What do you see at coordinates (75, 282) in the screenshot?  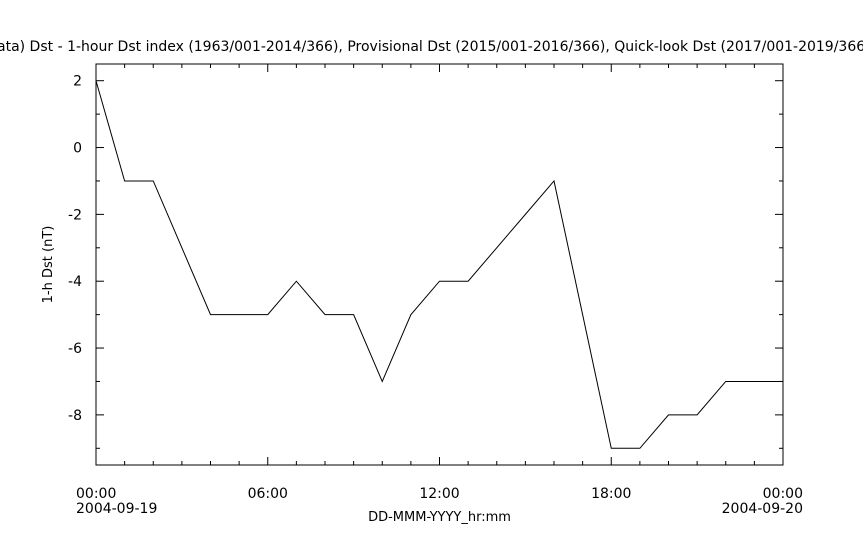 I see `y-tick-label: -4` at bounding box center [75, 282].